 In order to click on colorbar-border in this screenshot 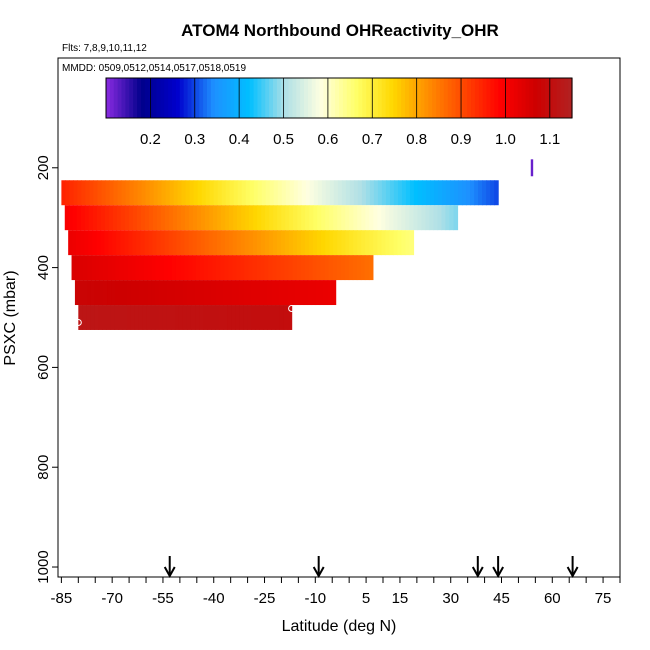, I will do `click(339, 98)`.